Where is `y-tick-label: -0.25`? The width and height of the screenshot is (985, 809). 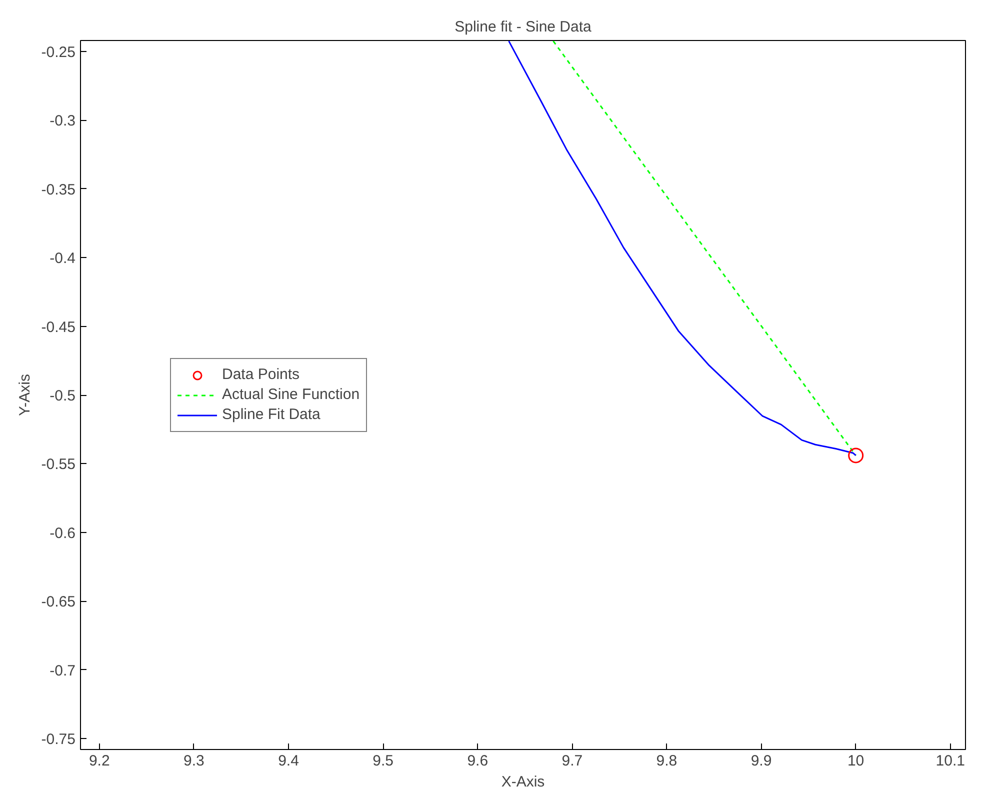 y-tick-label: -0.25 is located at coordinates (58, 52).